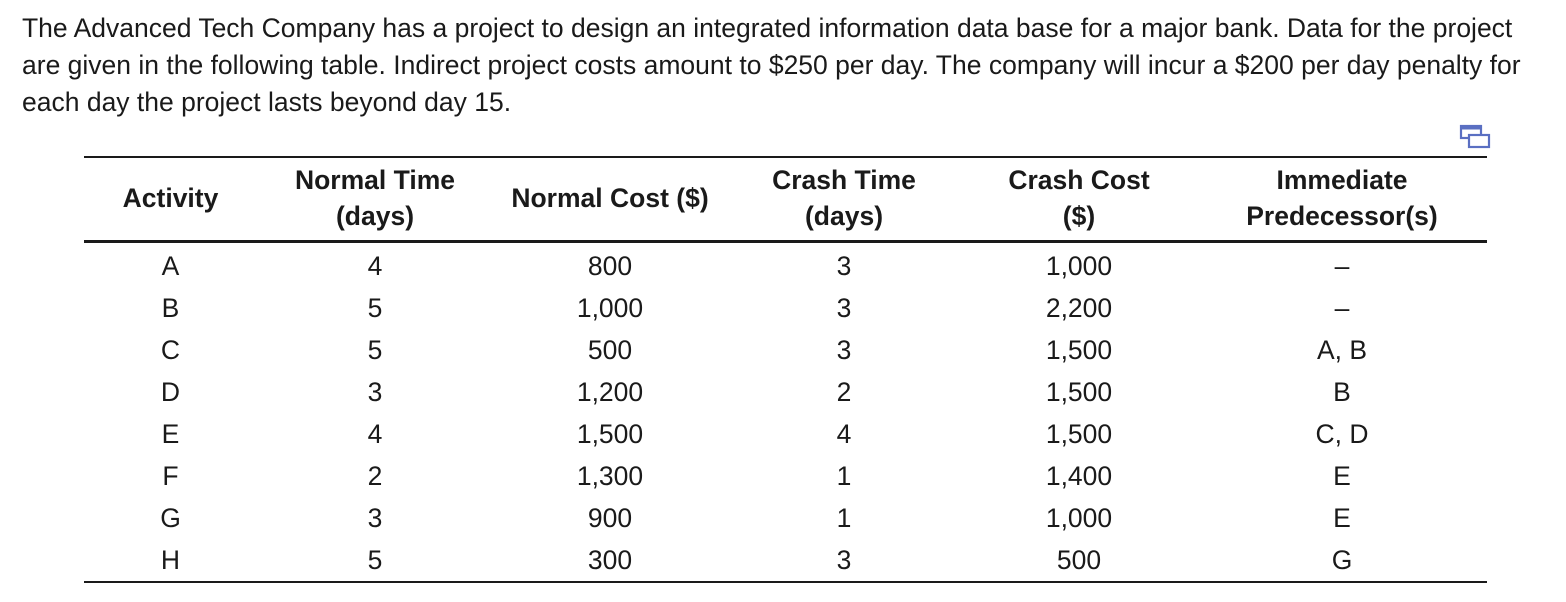 This screenshot has height=602, width=1566. Describe the element at coordinates (610, 198) in the screenshot. I see `header-normal-cost: Normal Cost ($)` at that location.